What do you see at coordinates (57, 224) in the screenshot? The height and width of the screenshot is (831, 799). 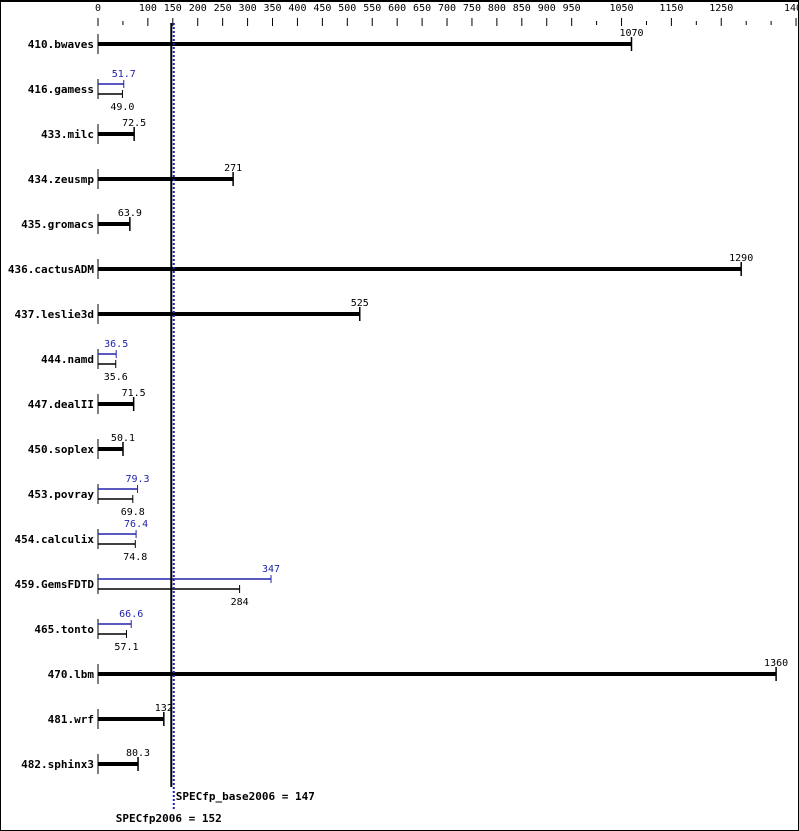 I see `category-label: 435.gromacs` at bounding box center [57, 224].